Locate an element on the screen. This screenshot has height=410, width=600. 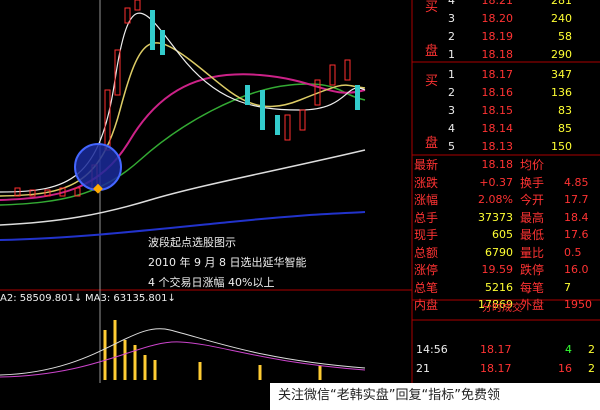
volume: 290 is located at coordinates (561, 54).